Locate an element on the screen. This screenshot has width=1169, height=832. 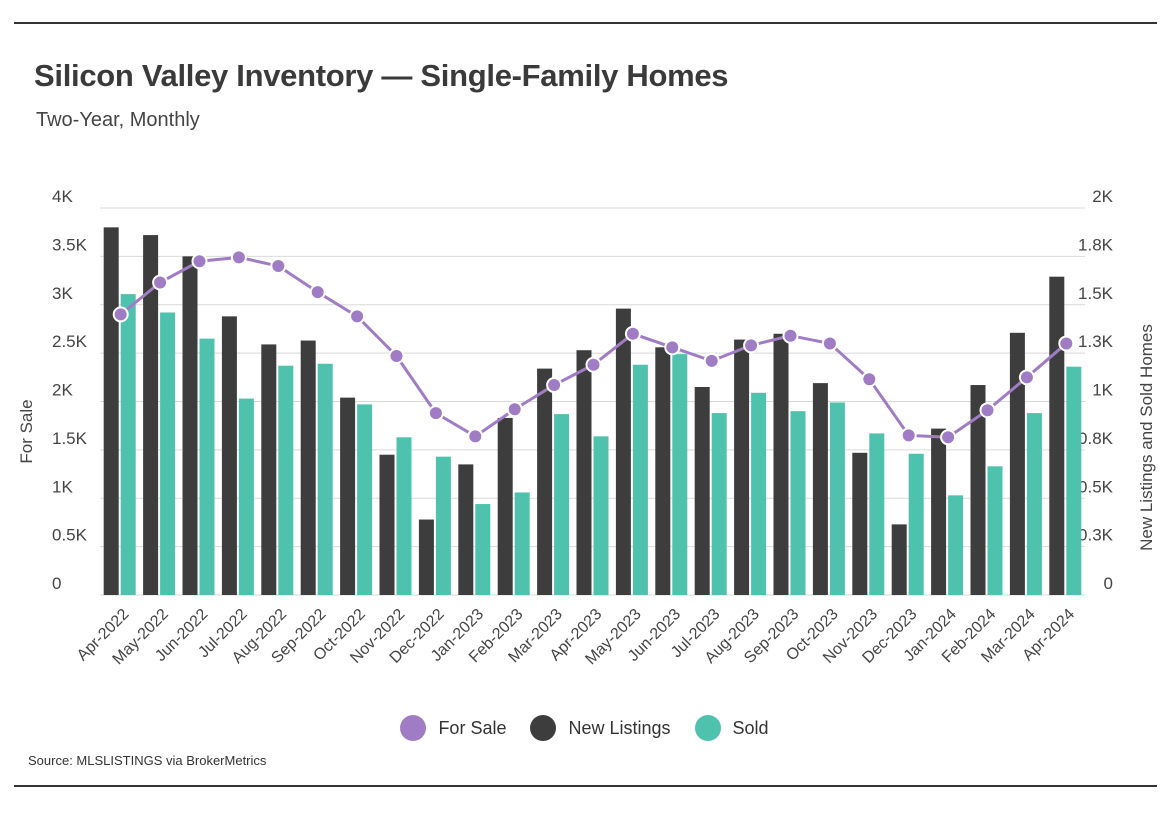
left-tick-label: 2.5K is located at coordinates (70, 341).